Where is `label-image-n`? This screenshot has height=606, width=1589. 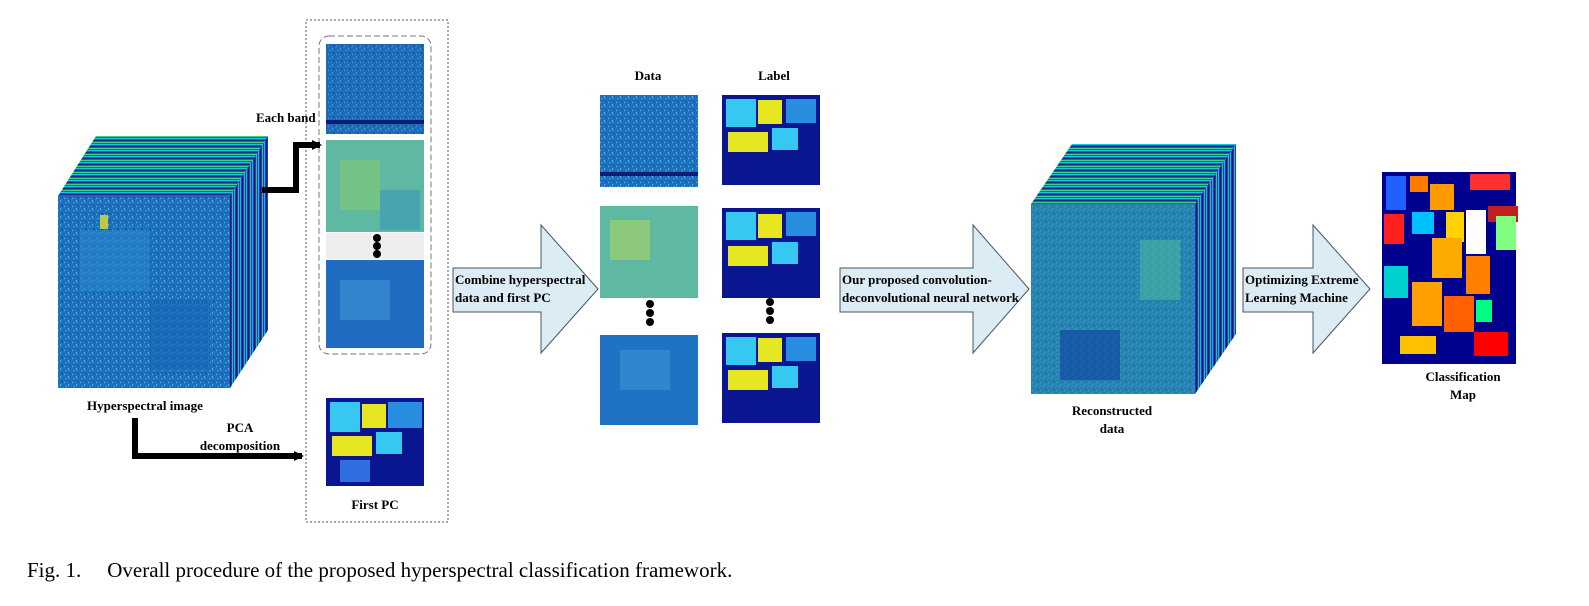 label-image-n is located at coordinates (771, 378).